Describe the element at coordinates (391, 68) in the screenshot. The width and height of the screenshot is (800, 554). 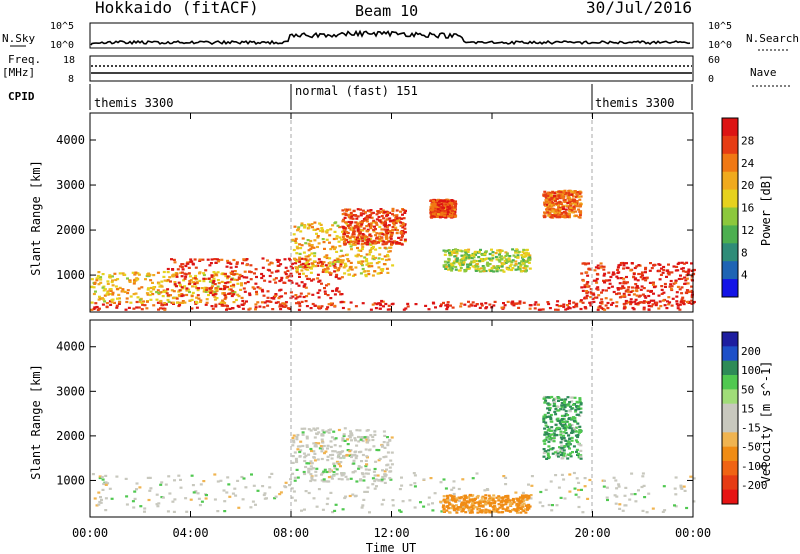
I see `freq-panel-frame` at that location.